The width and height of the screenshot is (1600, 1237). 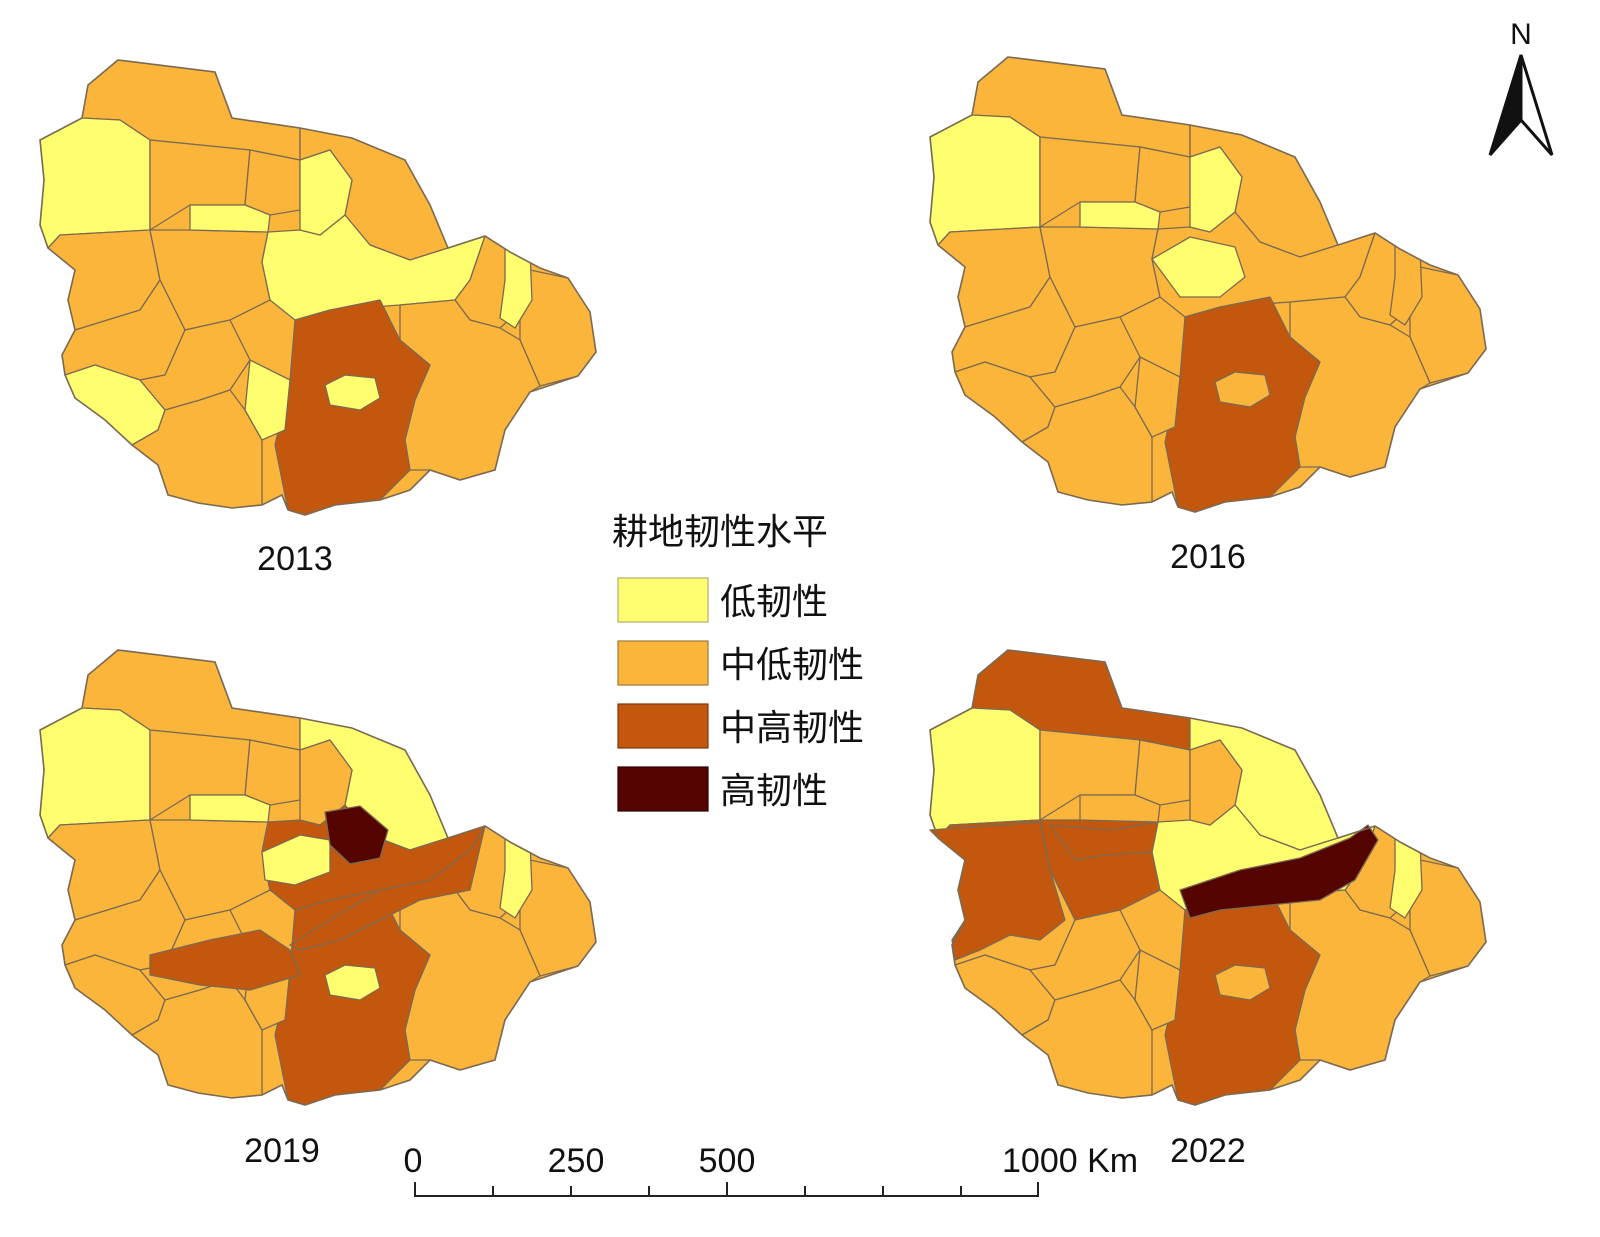 What do you see at coordinates (296, 860) in the screenshot?
I see `region-left-yellow` at bounding box center [296, 860].